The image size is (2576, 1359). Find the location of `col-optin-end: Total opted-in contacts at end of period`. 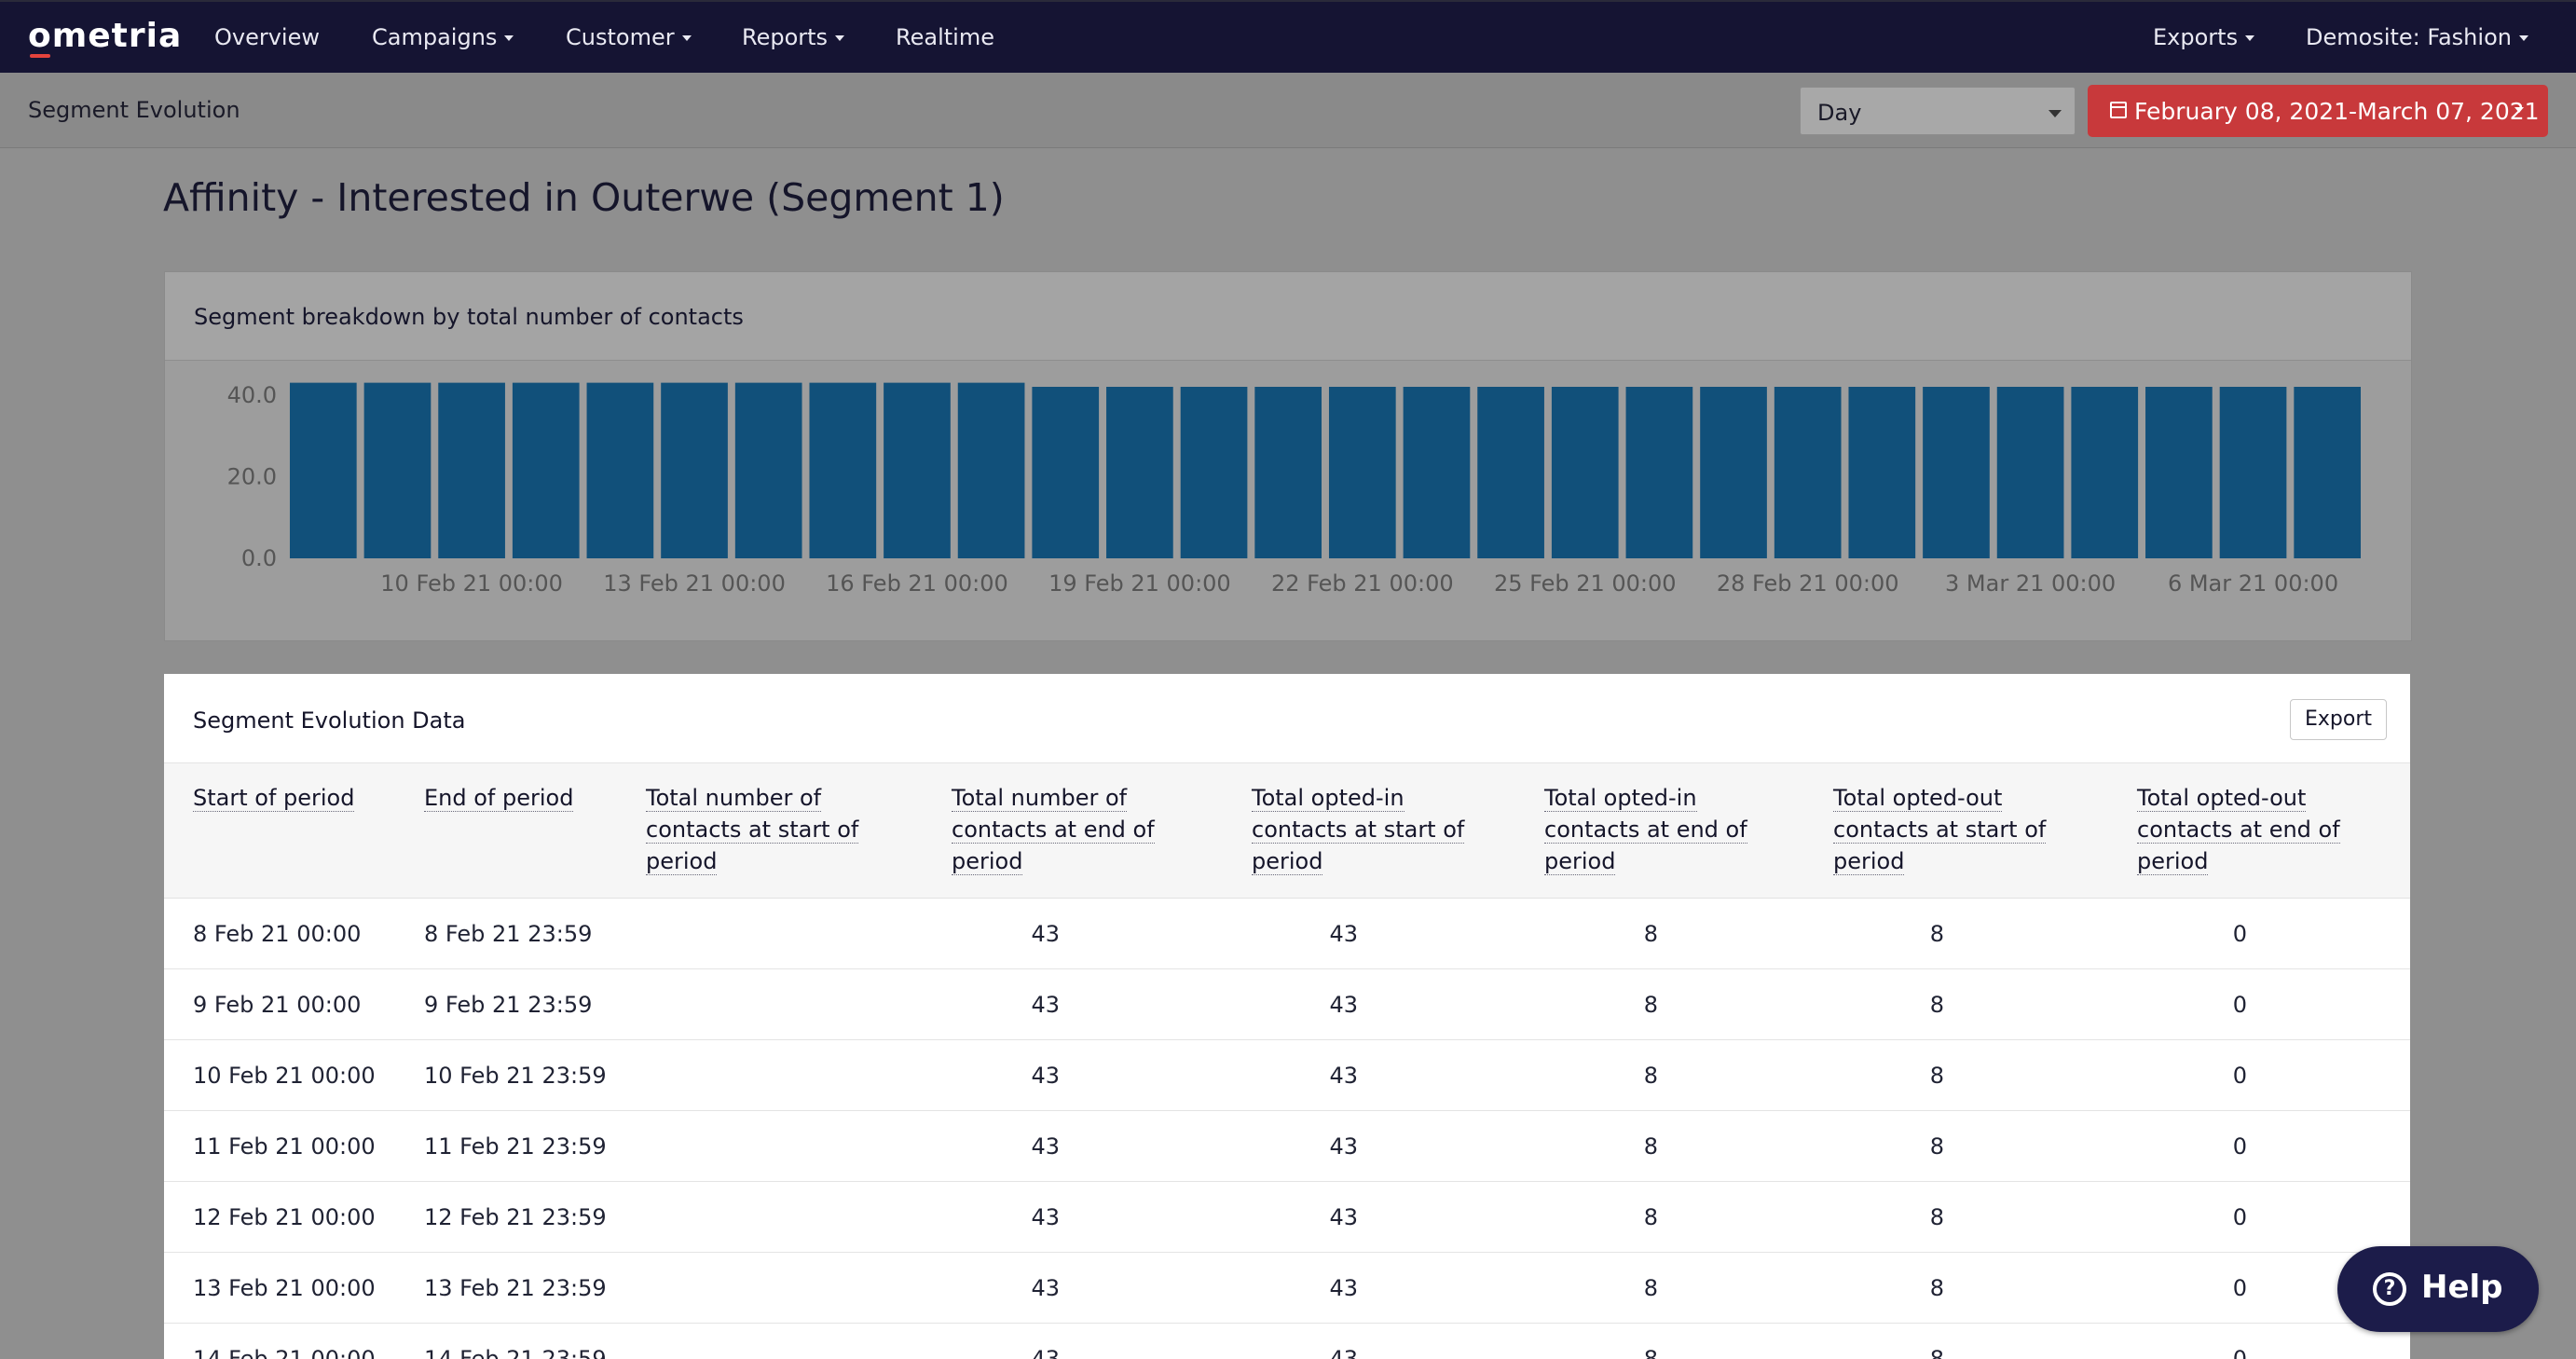

col-optin-end: Total opted-in contacts at end of period is located at coordinates (1656, 829).